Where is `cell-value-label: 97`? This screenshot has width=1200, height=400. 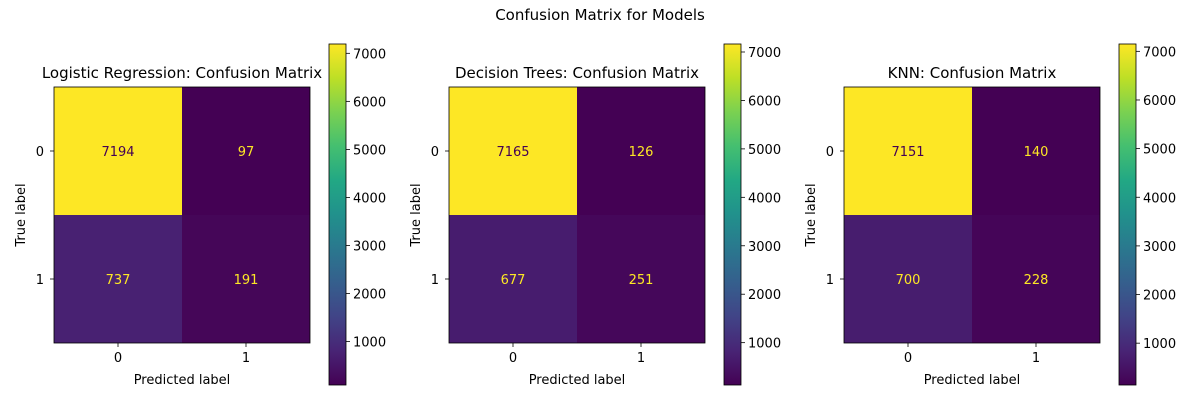
cell-value-label: 97 is located at coordinates (246, 152).